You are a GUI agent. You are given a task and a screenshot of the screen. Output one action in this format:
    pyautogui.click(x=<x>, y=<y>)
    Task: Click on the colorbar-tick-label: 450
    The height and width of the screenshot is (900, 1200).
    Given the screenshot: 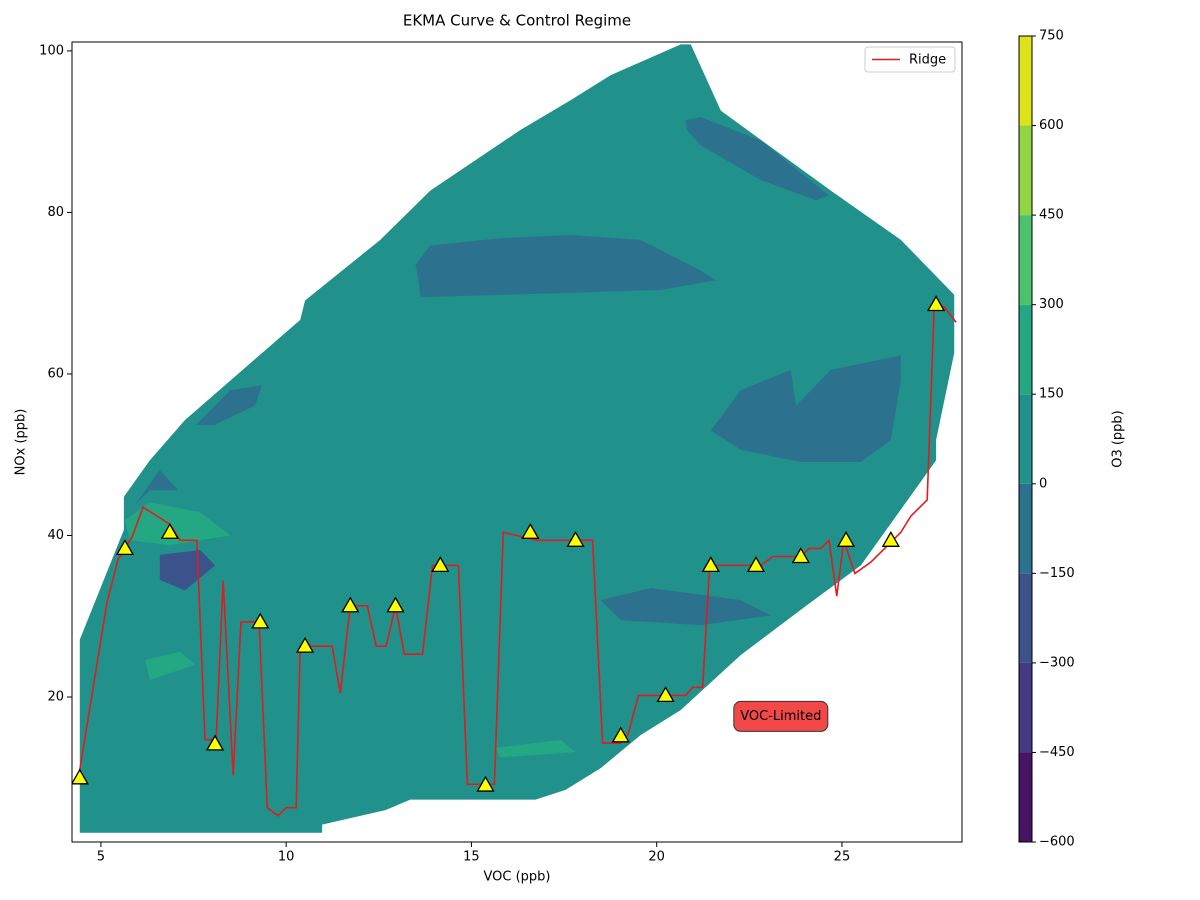 What is the action you would take?
    pyautogui.click(x=1051, y=215)
    